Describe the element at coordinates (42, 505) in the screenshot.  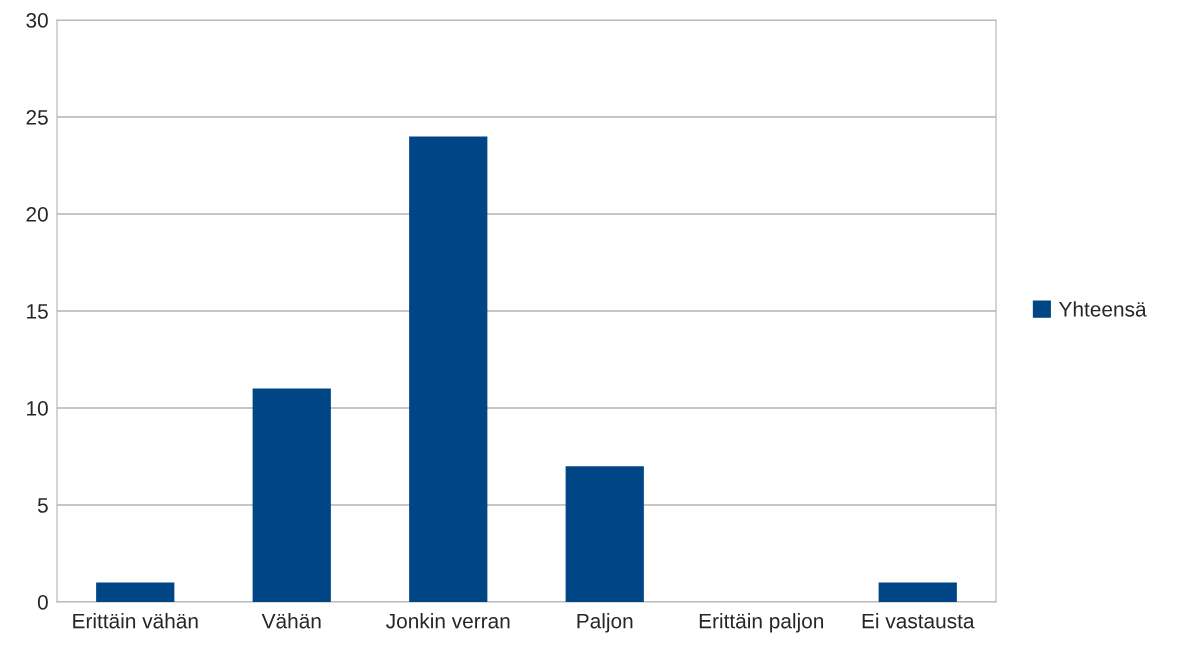
I see `y-tick-label: 5` at that location.